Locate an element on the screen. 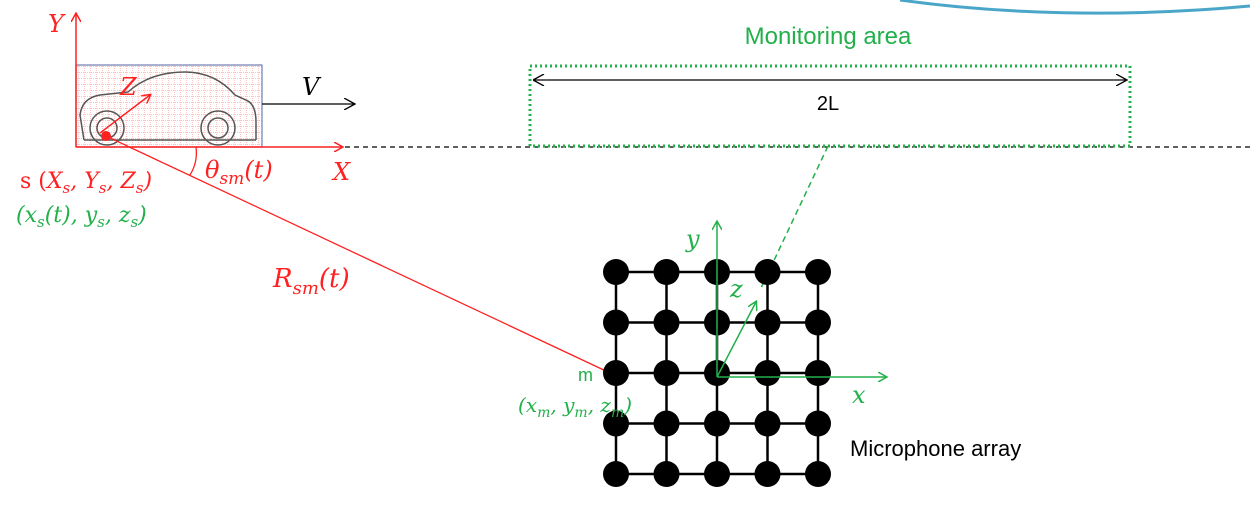  mic-coordinates: (xm, ym, zm) is located at coordinates (575, 407).